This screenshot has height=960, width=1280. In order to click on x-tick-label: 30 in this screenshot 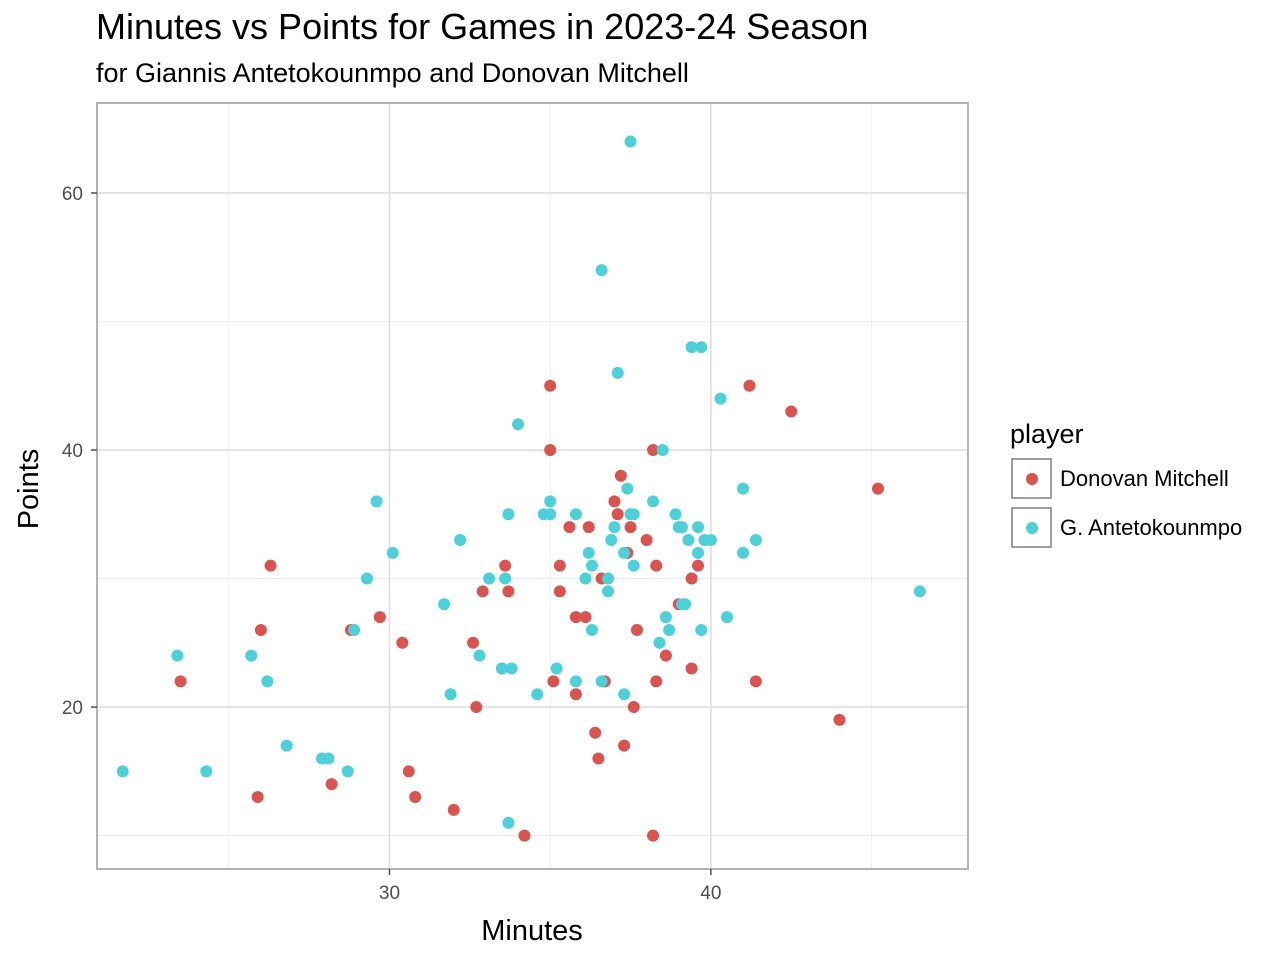, I will do `click(389, 893)`.